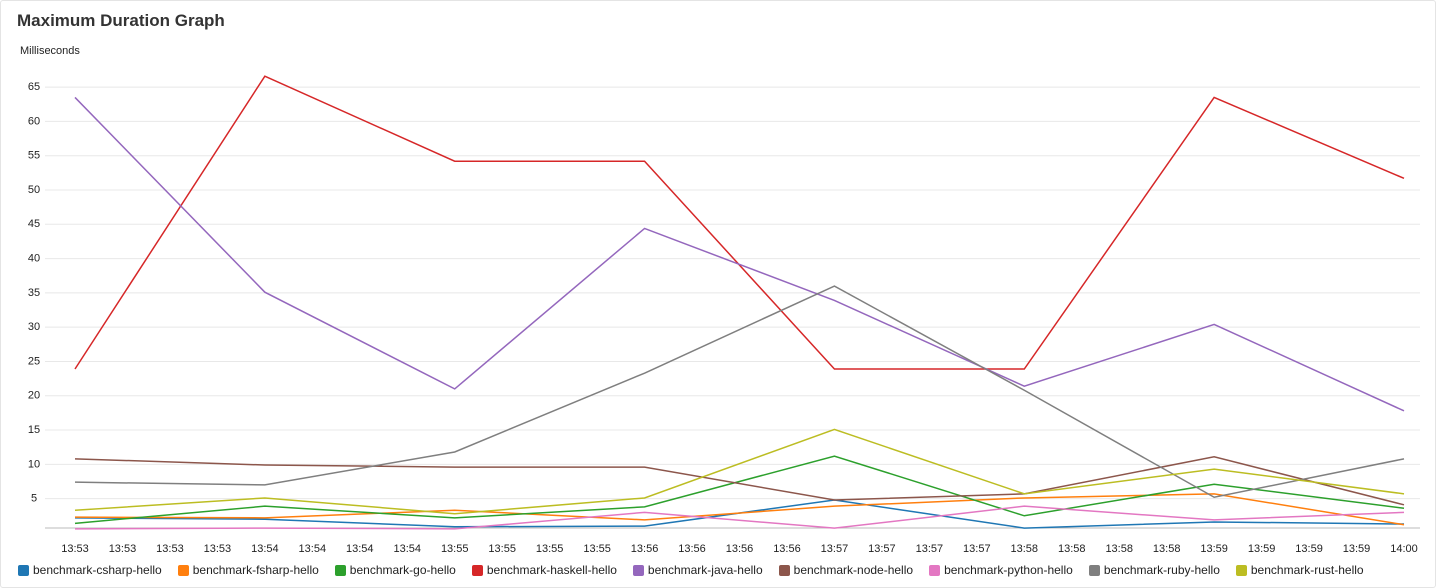 The image size is (1436, 588). What do you see at coordinates (34, 259) in the screenshot?
I see `y-tick-label: 40` at bounding box center [34, 259].